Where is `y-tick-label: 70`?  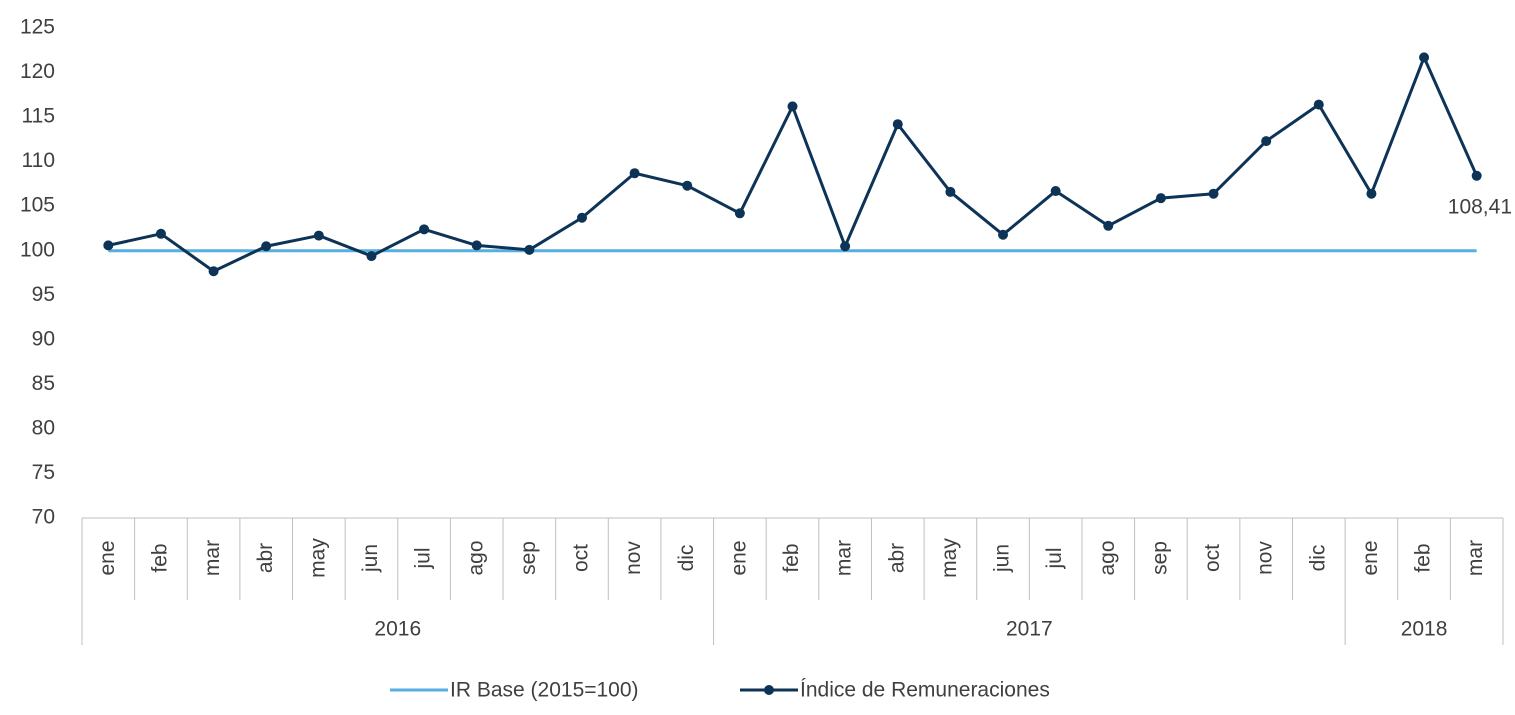 y-tick-label: 70 is located at coordinates (43, 517).